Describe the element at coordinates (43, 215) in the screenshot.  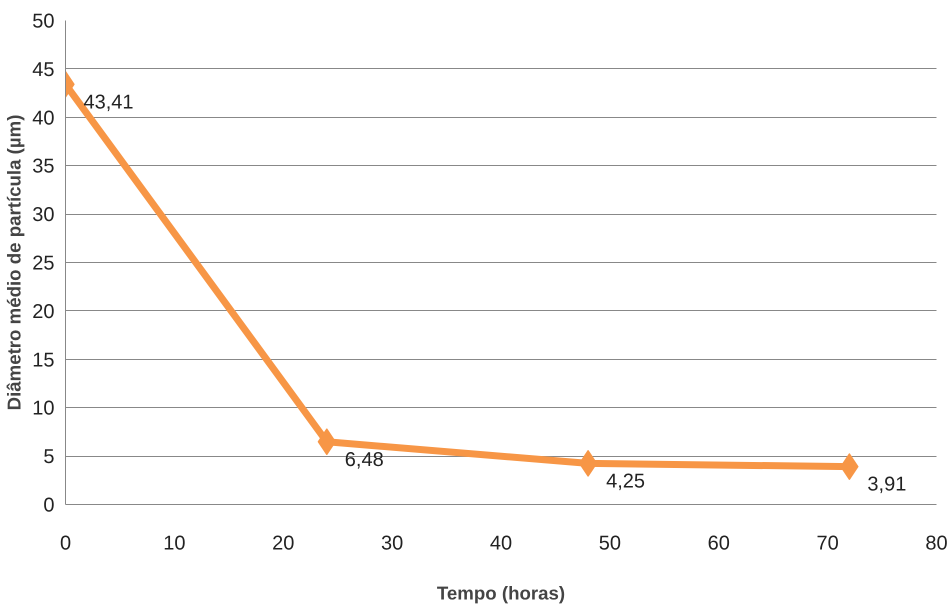
I see `y-tick-label: 30` at that location.